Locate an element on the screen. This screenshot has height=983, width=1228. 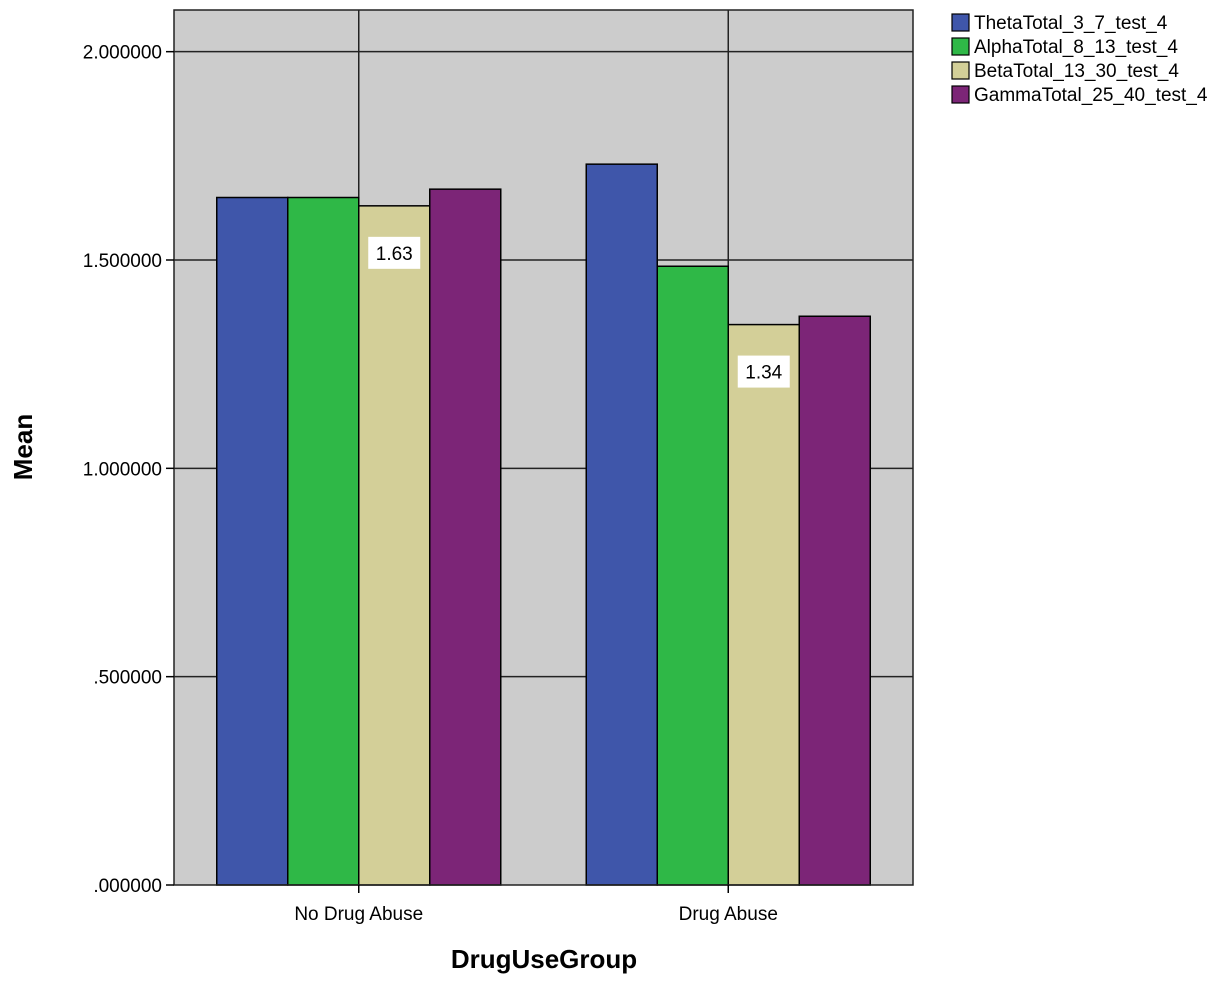
x-axis-title: DrugUseGroup is located at coordinates (544, 959).